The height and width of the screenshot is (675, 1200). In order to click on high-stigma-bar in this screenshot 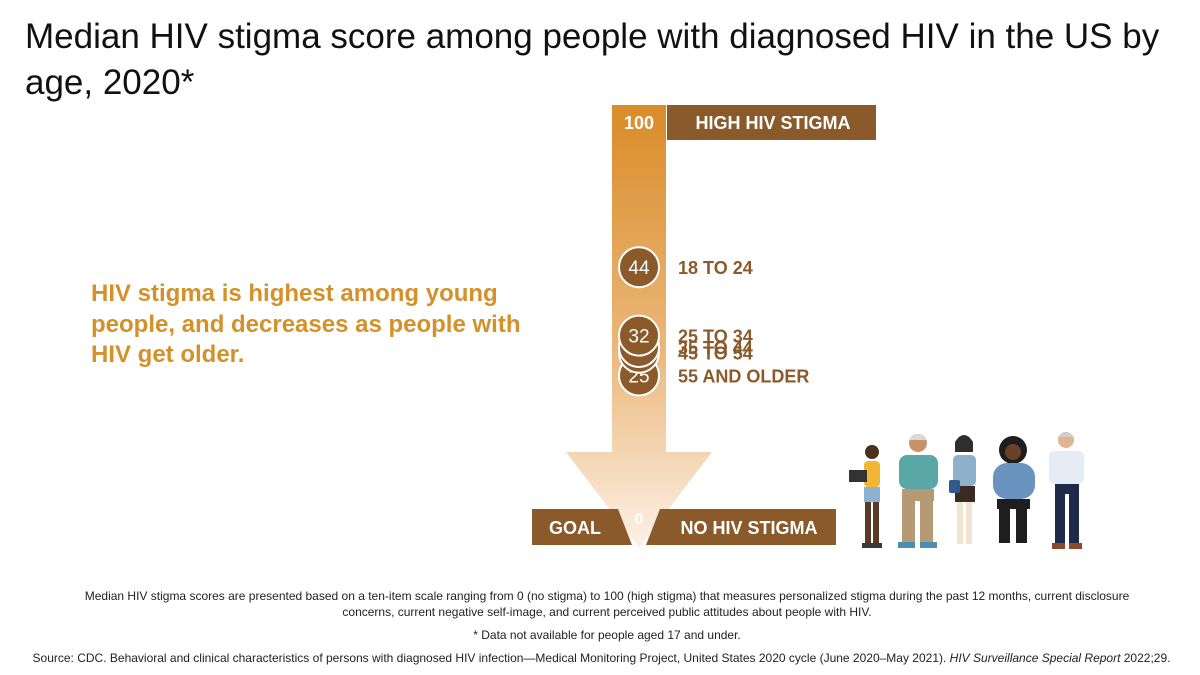, I will do `click(771, 122)`.